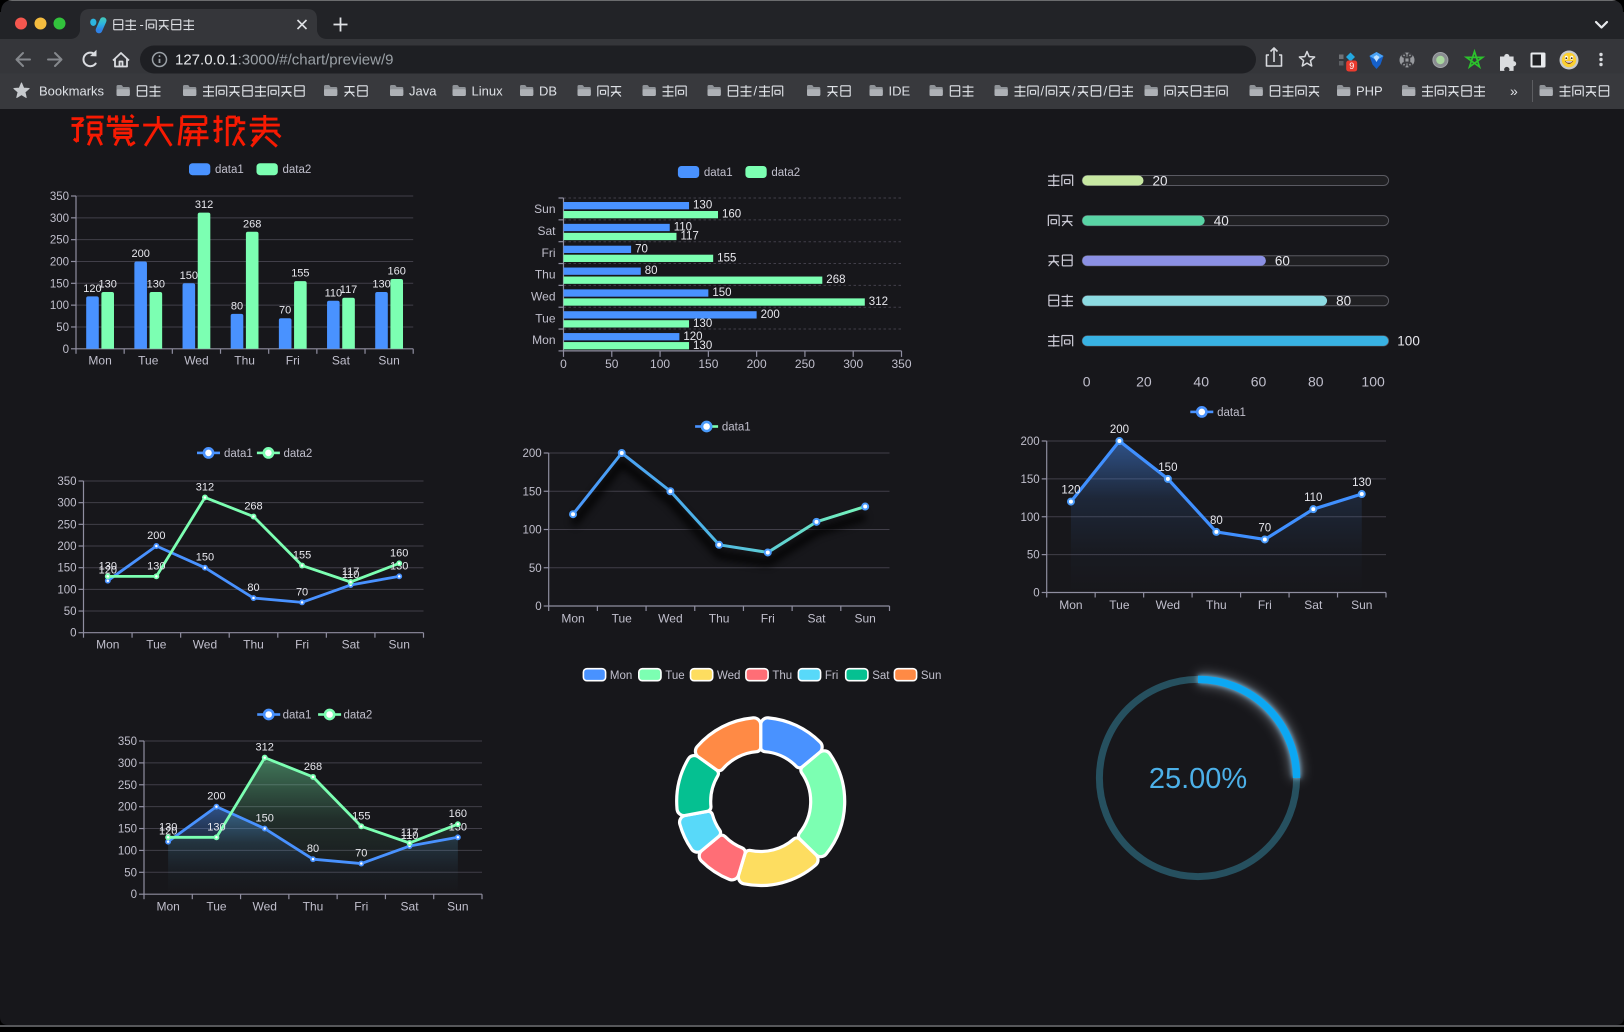  Describe the element at coordinates (900, 91) in the screenshot. I see `svg-text: IDE` at that location.